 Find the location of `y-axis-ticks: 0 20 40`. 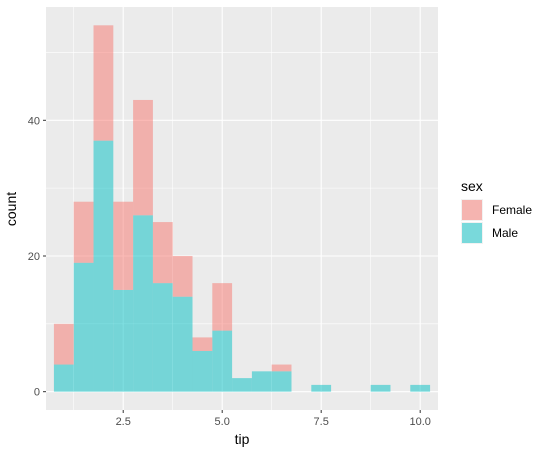

y-axis-ticks: 0 20 40 is located at coordinates (37, 257).